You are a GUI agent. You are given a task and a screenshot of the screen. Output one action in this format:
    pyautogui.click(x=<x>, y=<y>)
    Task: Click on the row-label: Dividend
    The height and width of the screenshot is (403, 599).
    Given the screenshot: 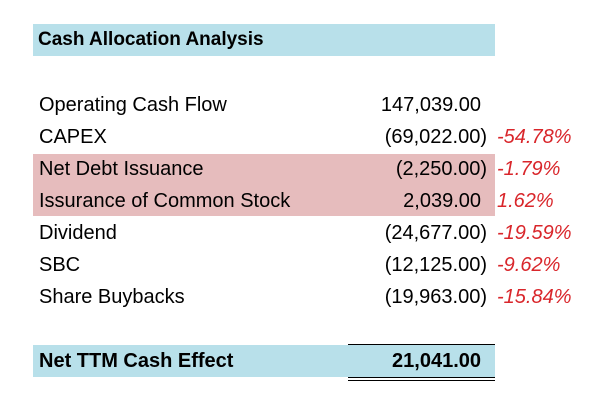 What is the action you would take?
    pyautogui.click(x=78, y=233)
    